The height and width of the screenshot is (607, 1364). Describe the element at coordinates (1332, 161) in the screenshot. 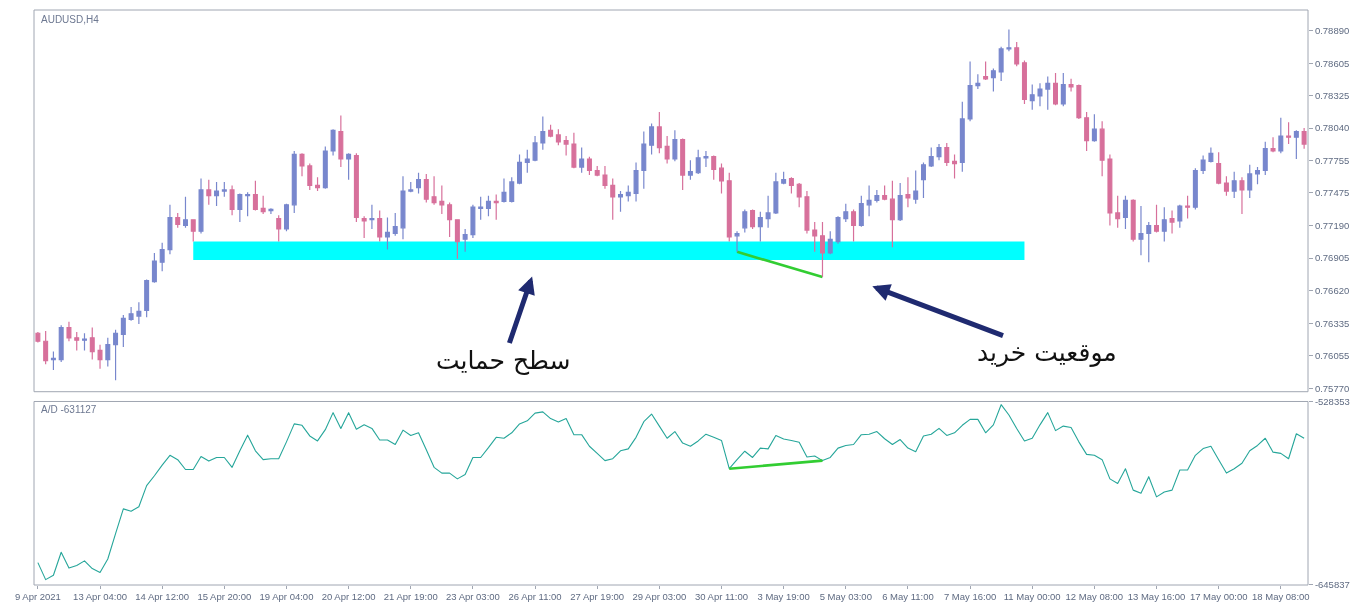

I see `y-tick-label: 0.77755` at that location.